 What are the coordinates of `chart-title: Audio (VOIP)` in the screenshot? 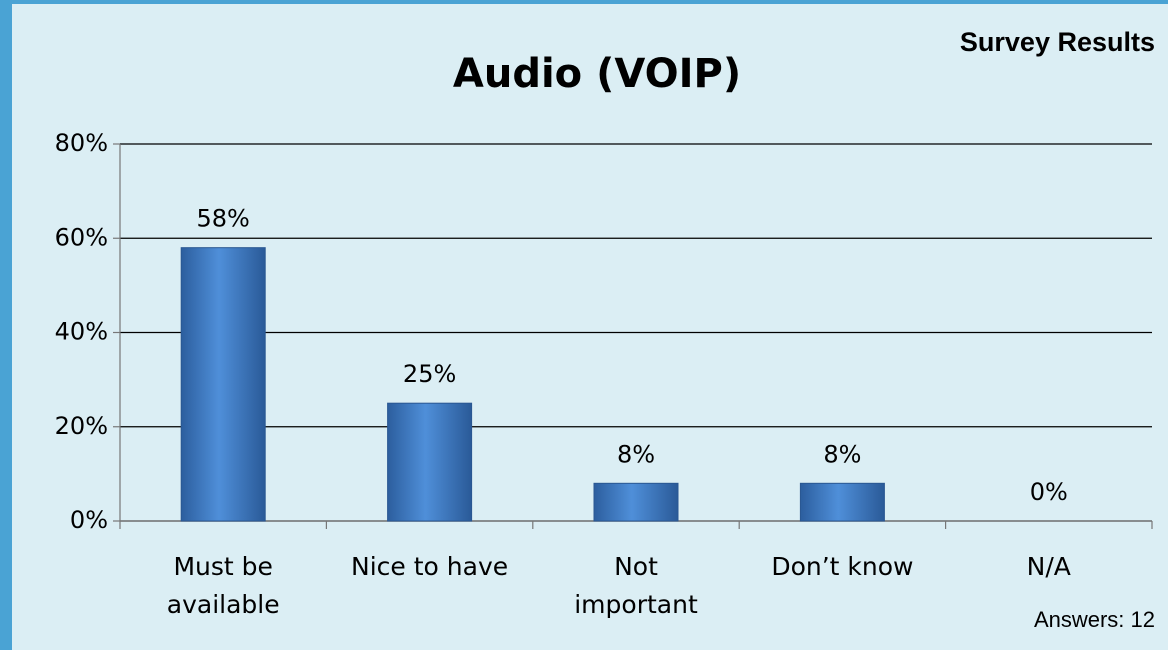 It's located at (597, 74).